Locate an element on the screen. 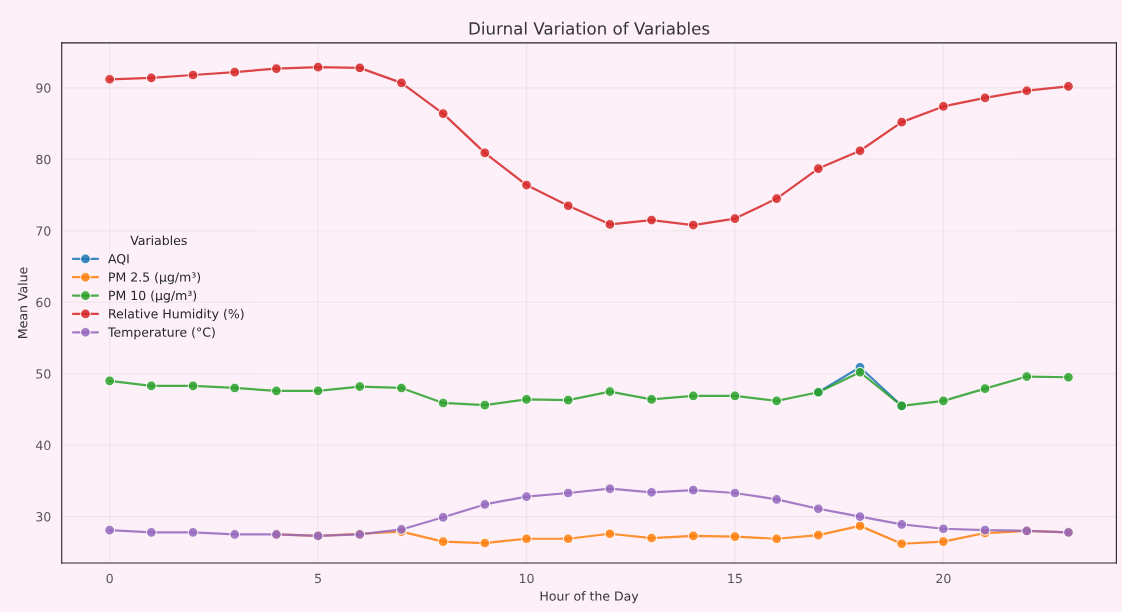 The width and height of the screenshot is (1122, 612). x-tick-label: 5 is located at coordinates (318, 578).